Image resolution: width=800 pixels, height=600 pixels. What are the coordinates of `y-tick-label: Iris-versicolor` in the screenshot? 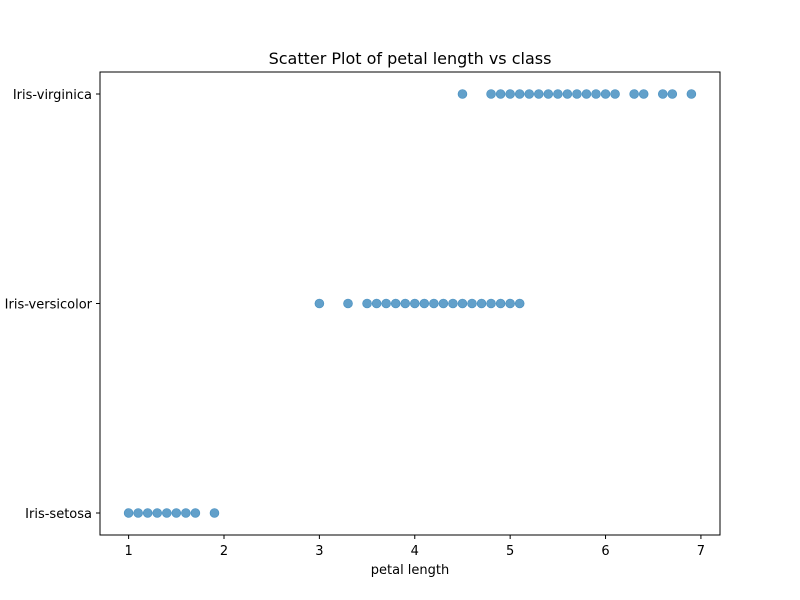 It's located at (49, 305).